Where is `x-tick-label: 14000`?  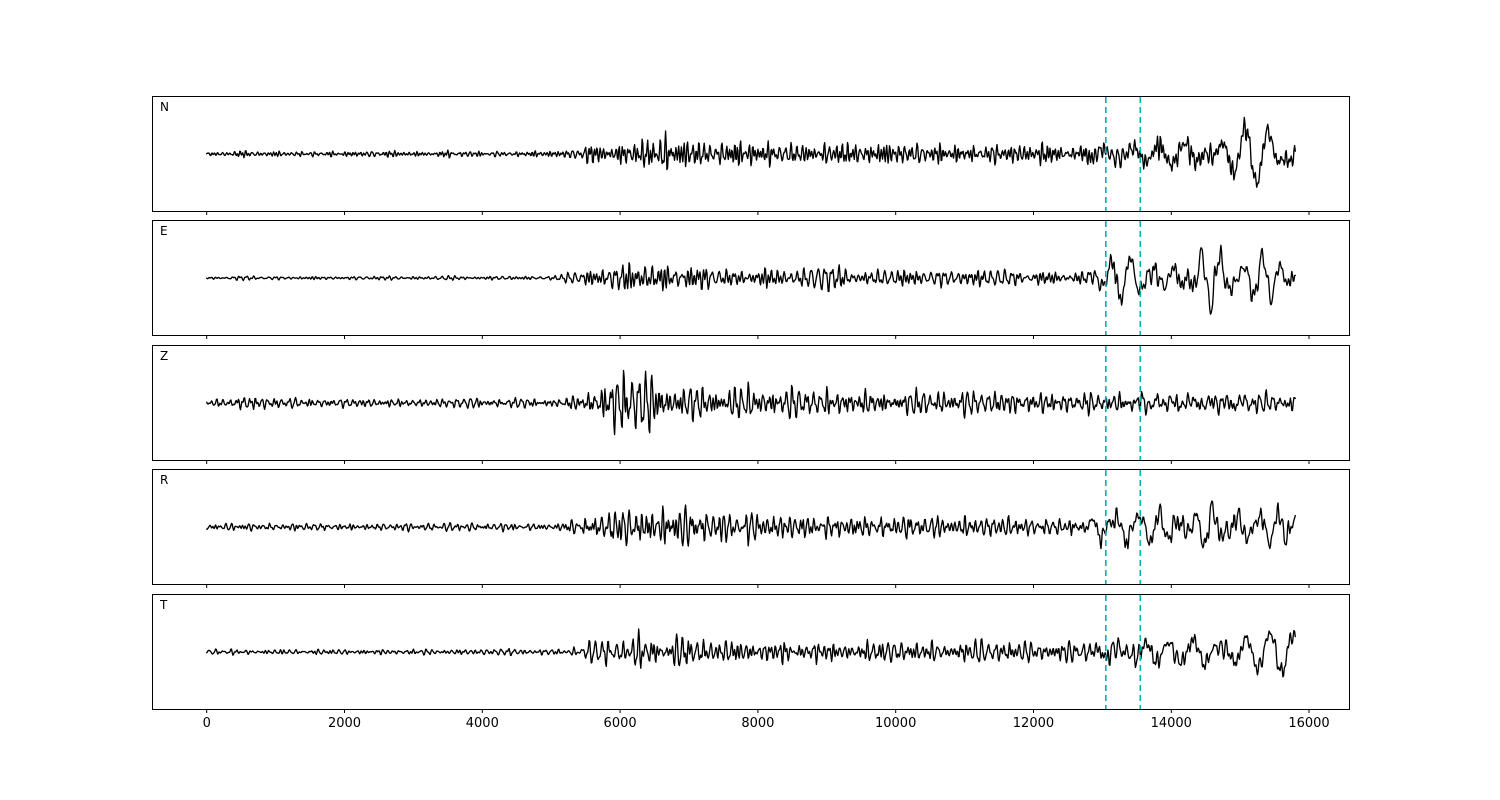
x-tick-label: 14000 is located at coordinates (1171, 723).